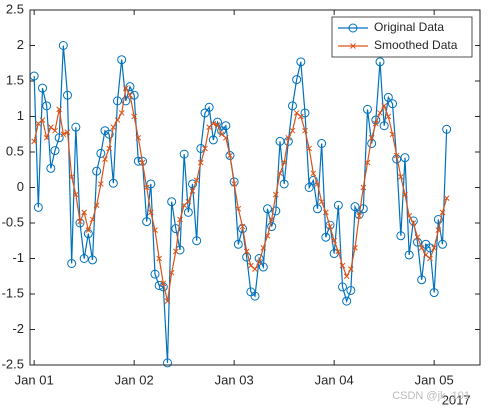  I want to click on y-tick-label: 0, so click(20, 186).